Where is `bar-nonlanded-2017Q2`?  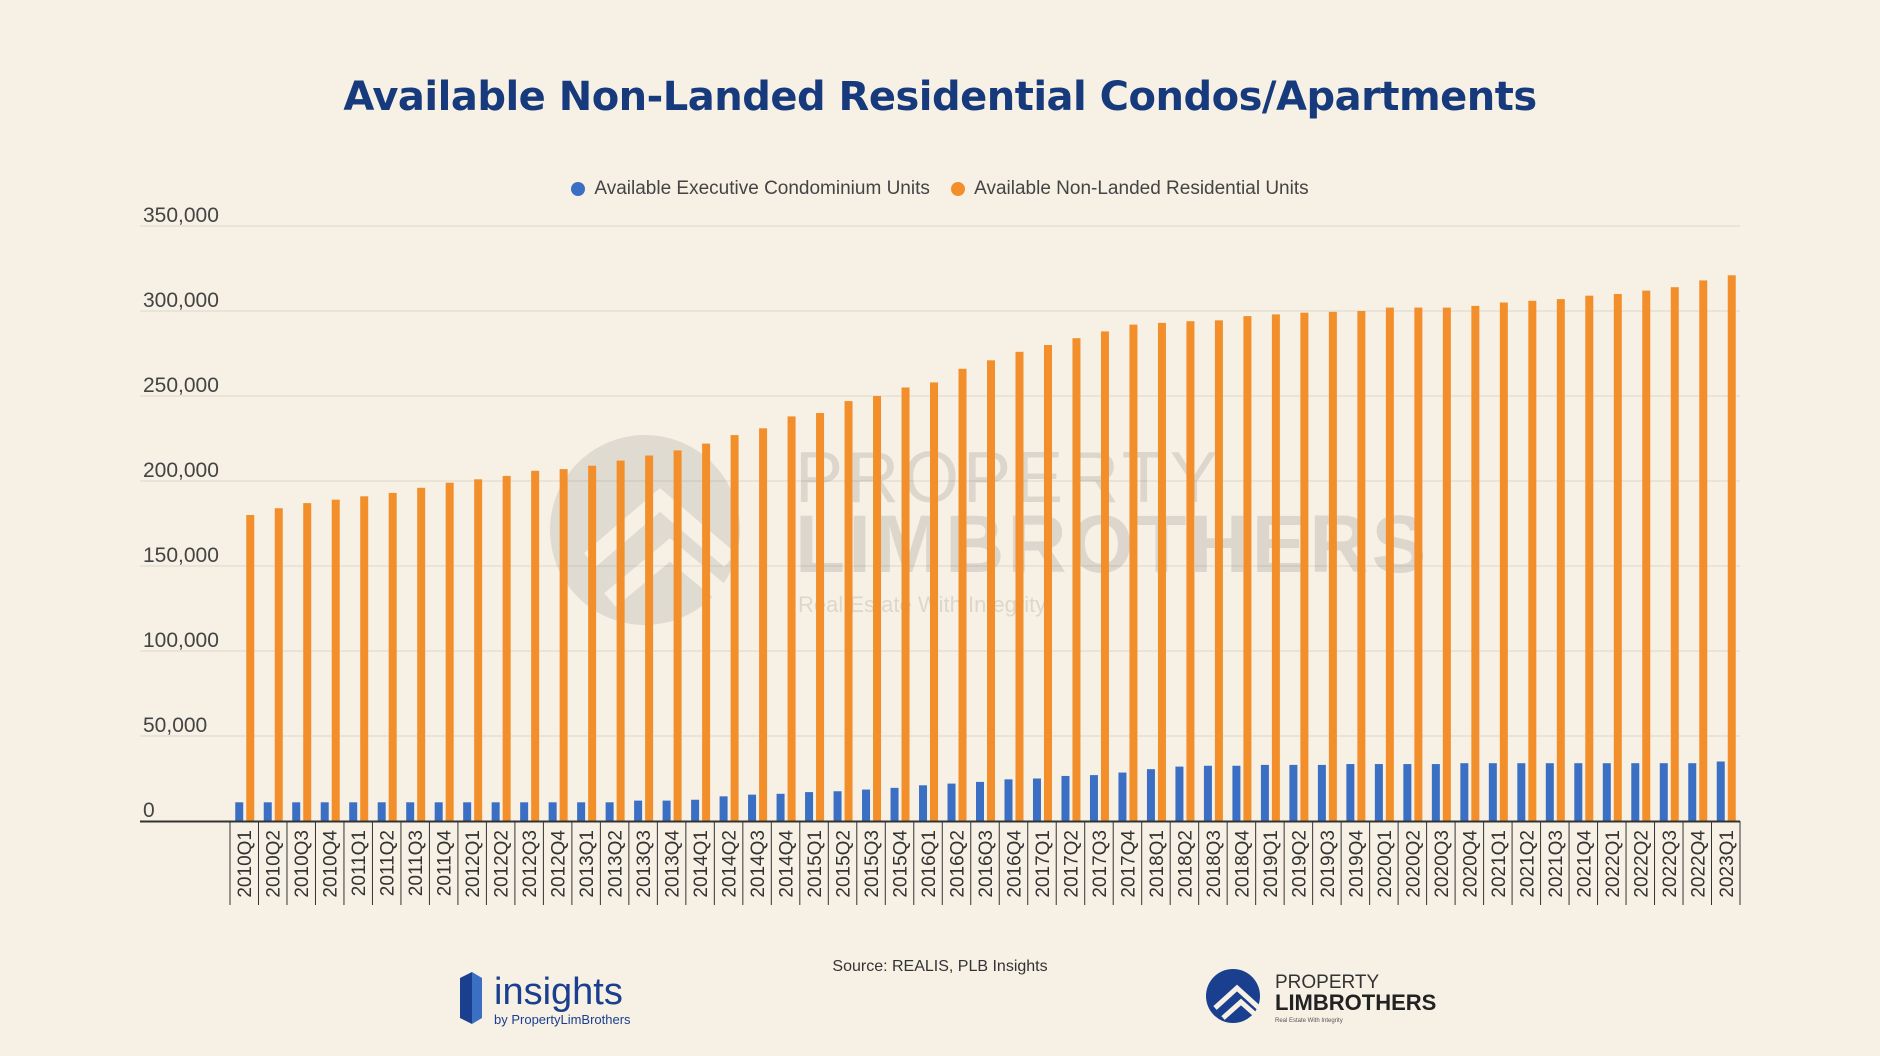
bar-nonlanded-2017Q2 is located at coordinates (1076, 579).